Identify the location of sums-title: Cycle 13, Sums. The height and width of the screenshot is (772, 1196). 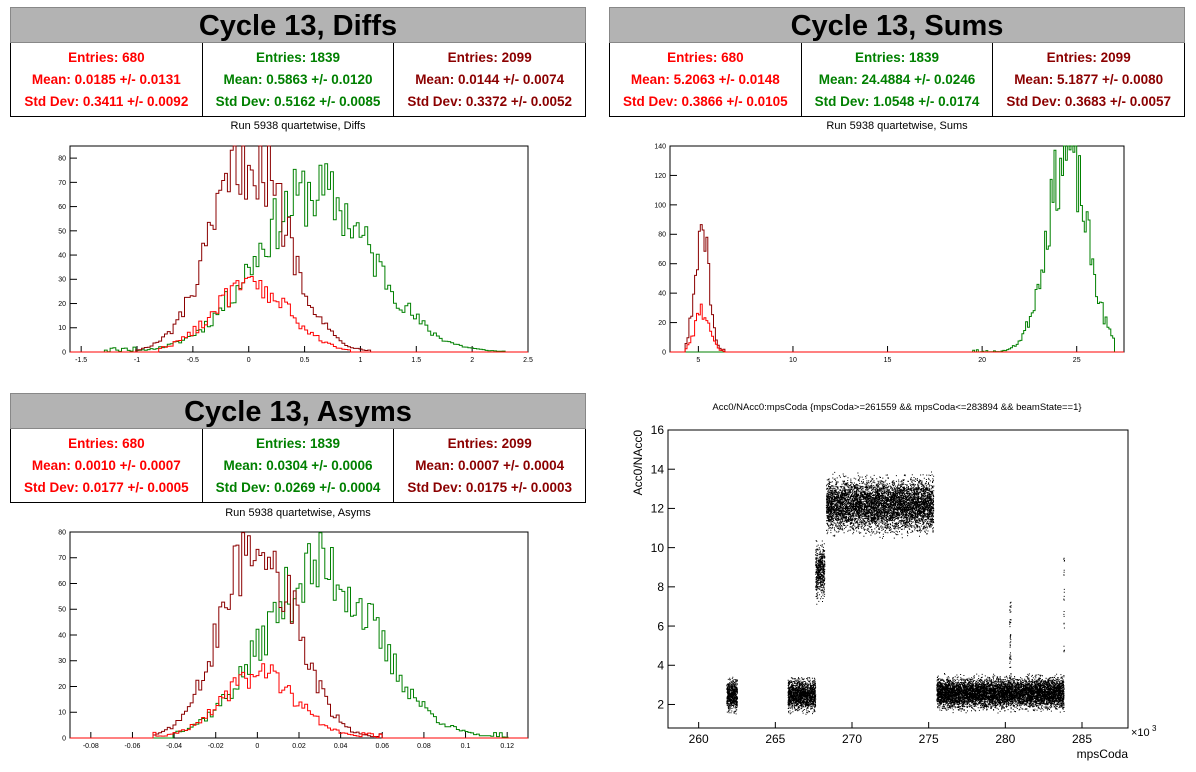
(897, 25).